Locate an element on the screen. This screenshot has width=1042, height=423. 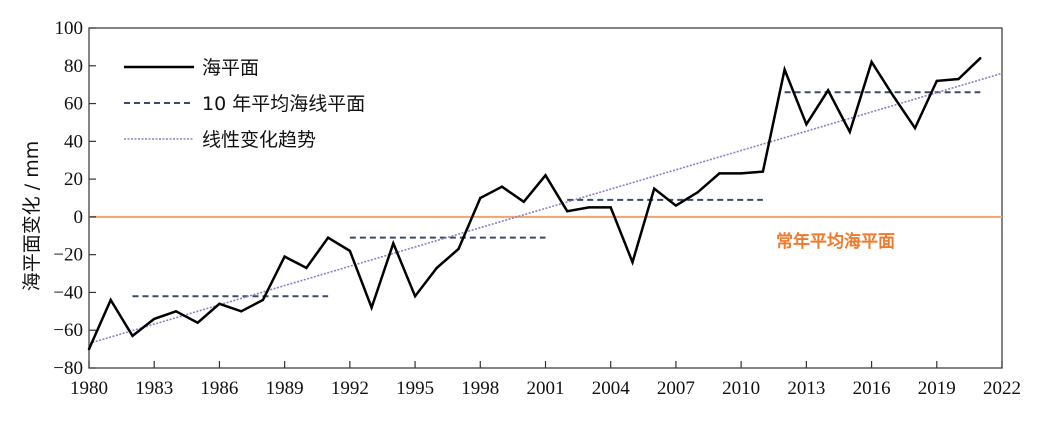
sea-level-point-1983 is located at coordinates (154, 319).